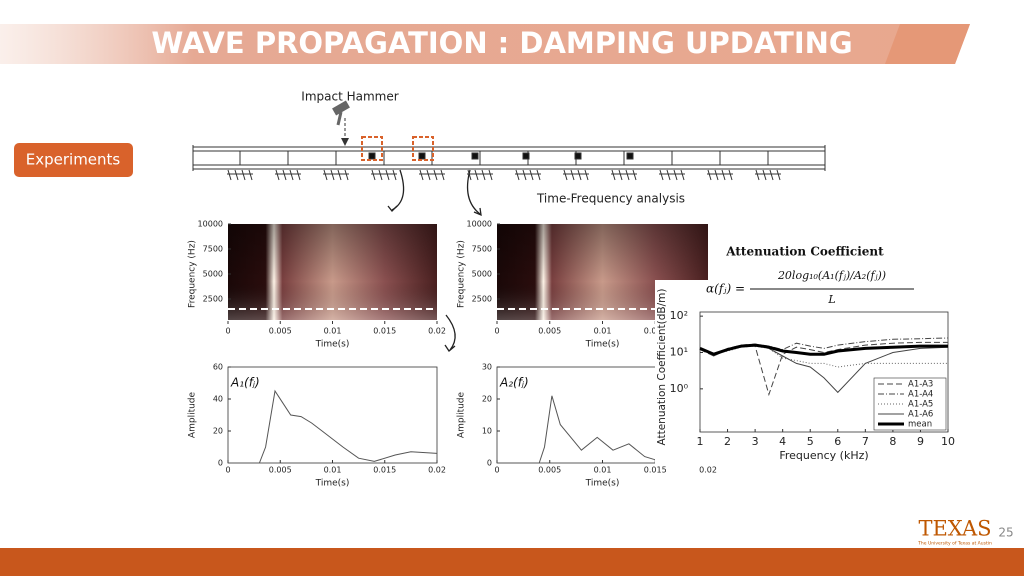 The image size is (1024, 576). I want to click on page-number: 25, so click(1005, 533).